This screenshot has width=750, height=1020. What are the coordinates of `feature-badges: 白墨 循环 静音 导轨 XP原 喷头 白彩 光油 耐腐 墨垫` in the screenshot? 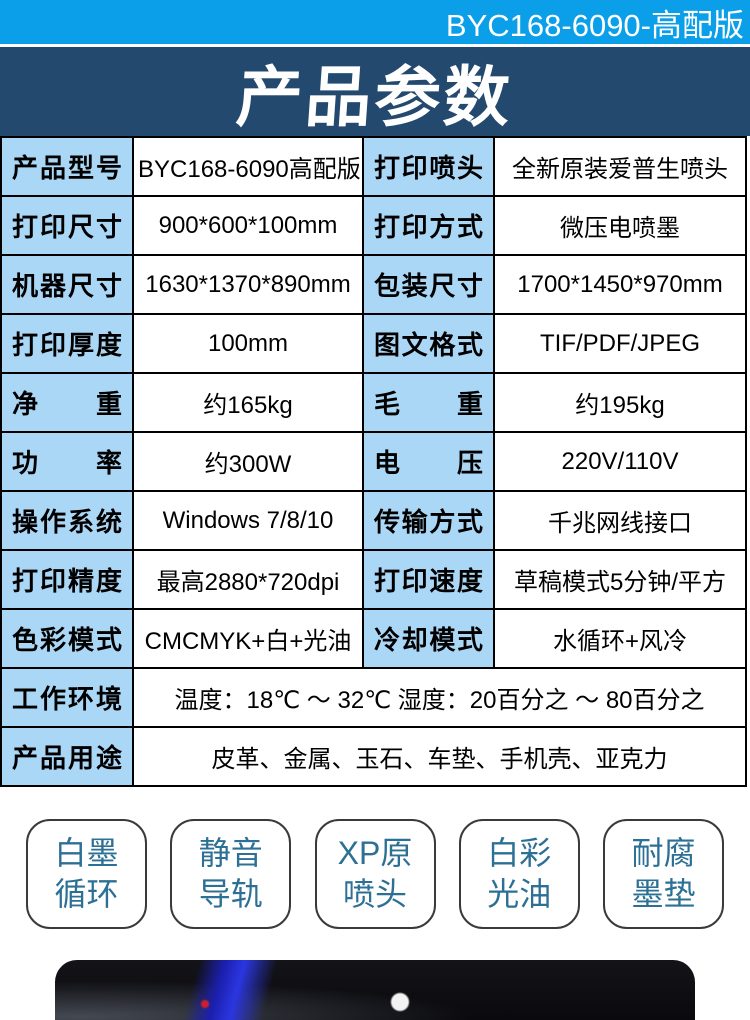 It's located at (375, 874).